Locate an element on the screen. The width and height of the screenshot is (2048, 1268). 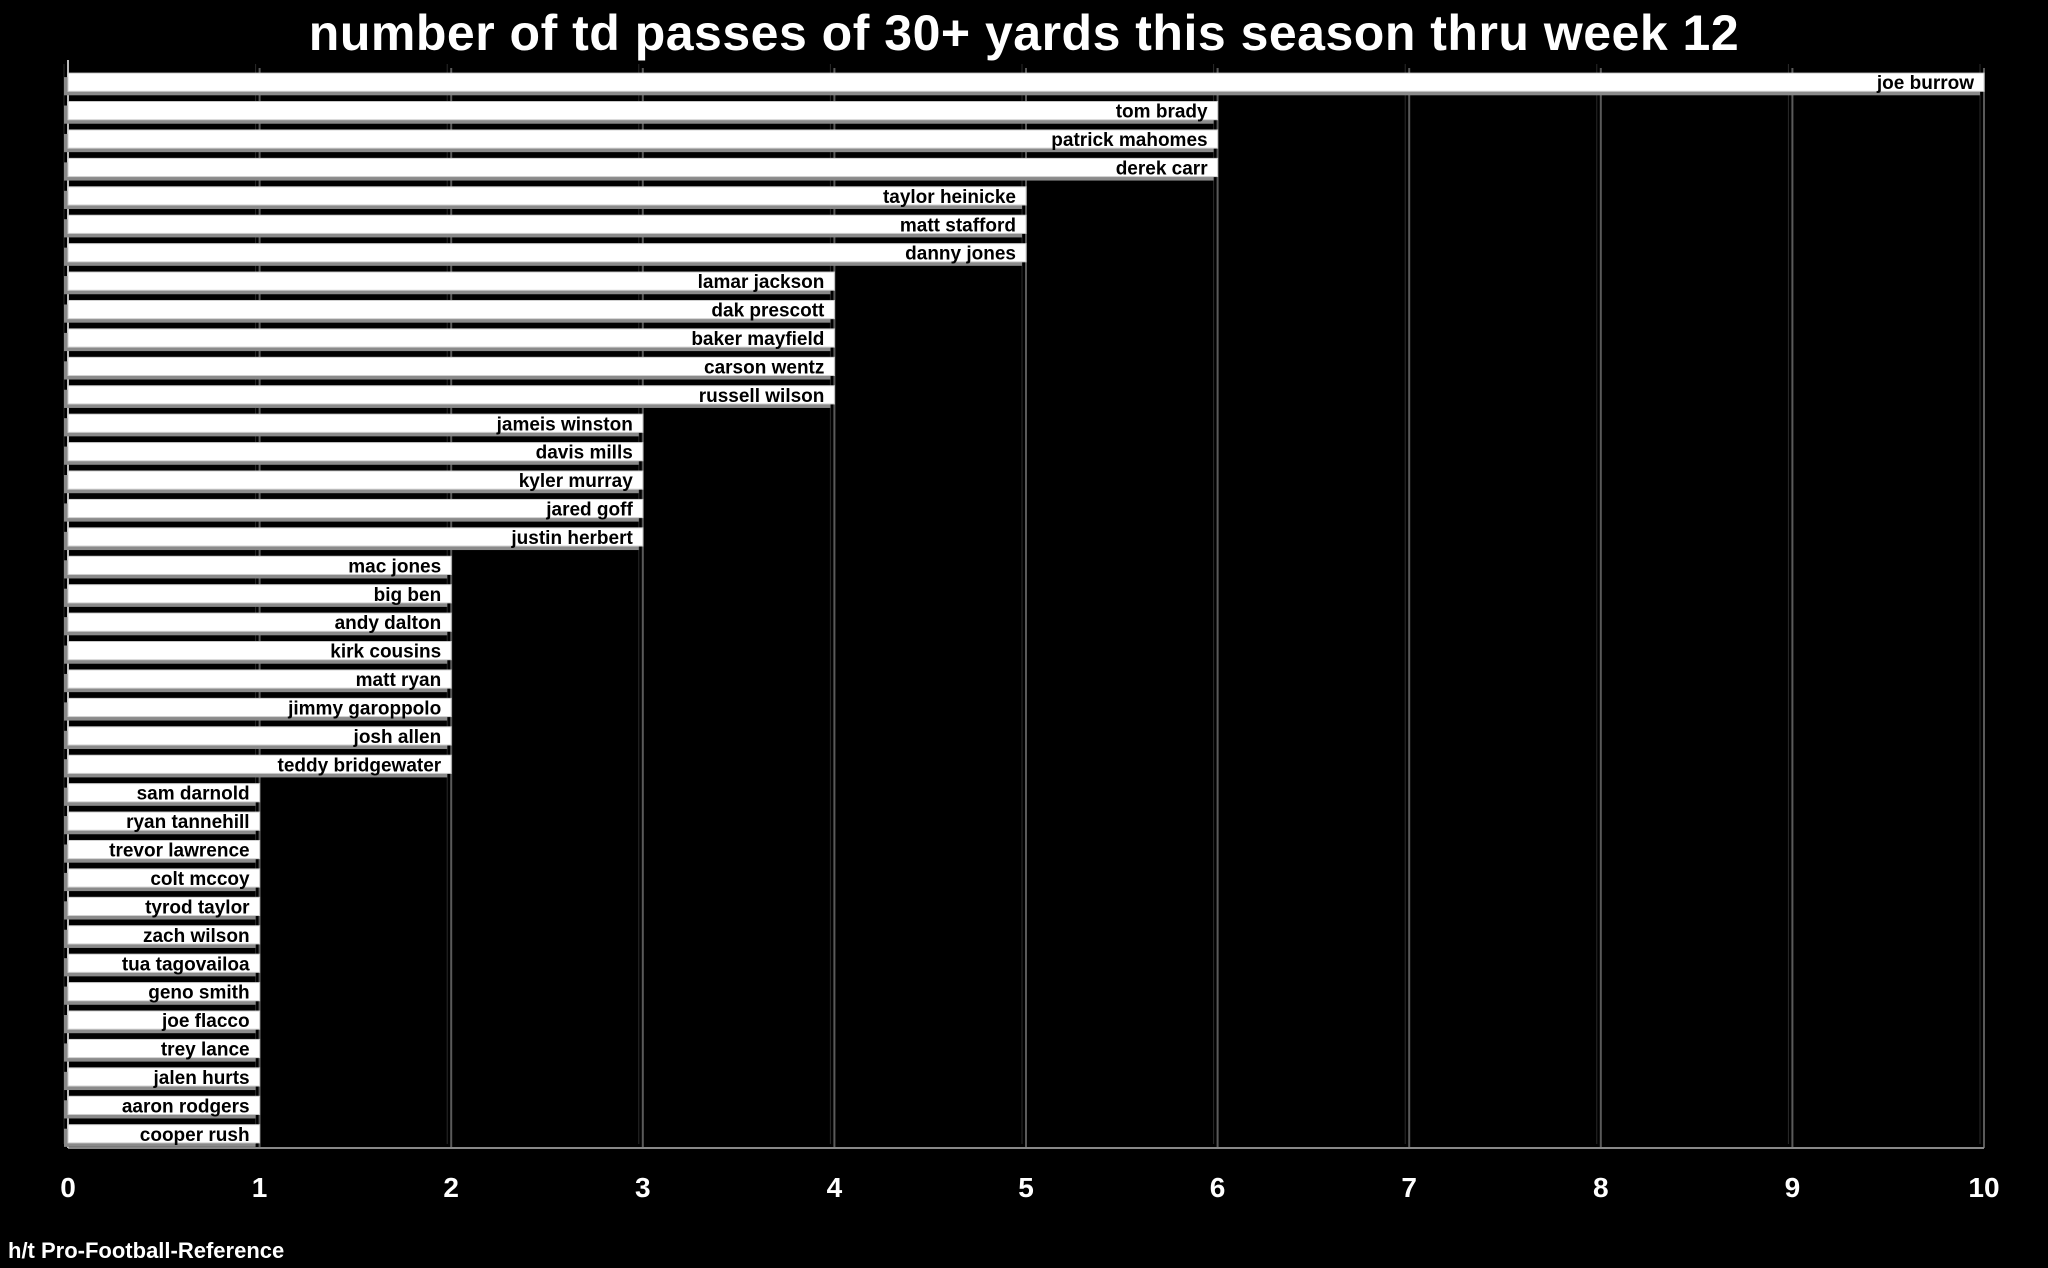
bar-label: josh allen is located at coordinates (397, 737).